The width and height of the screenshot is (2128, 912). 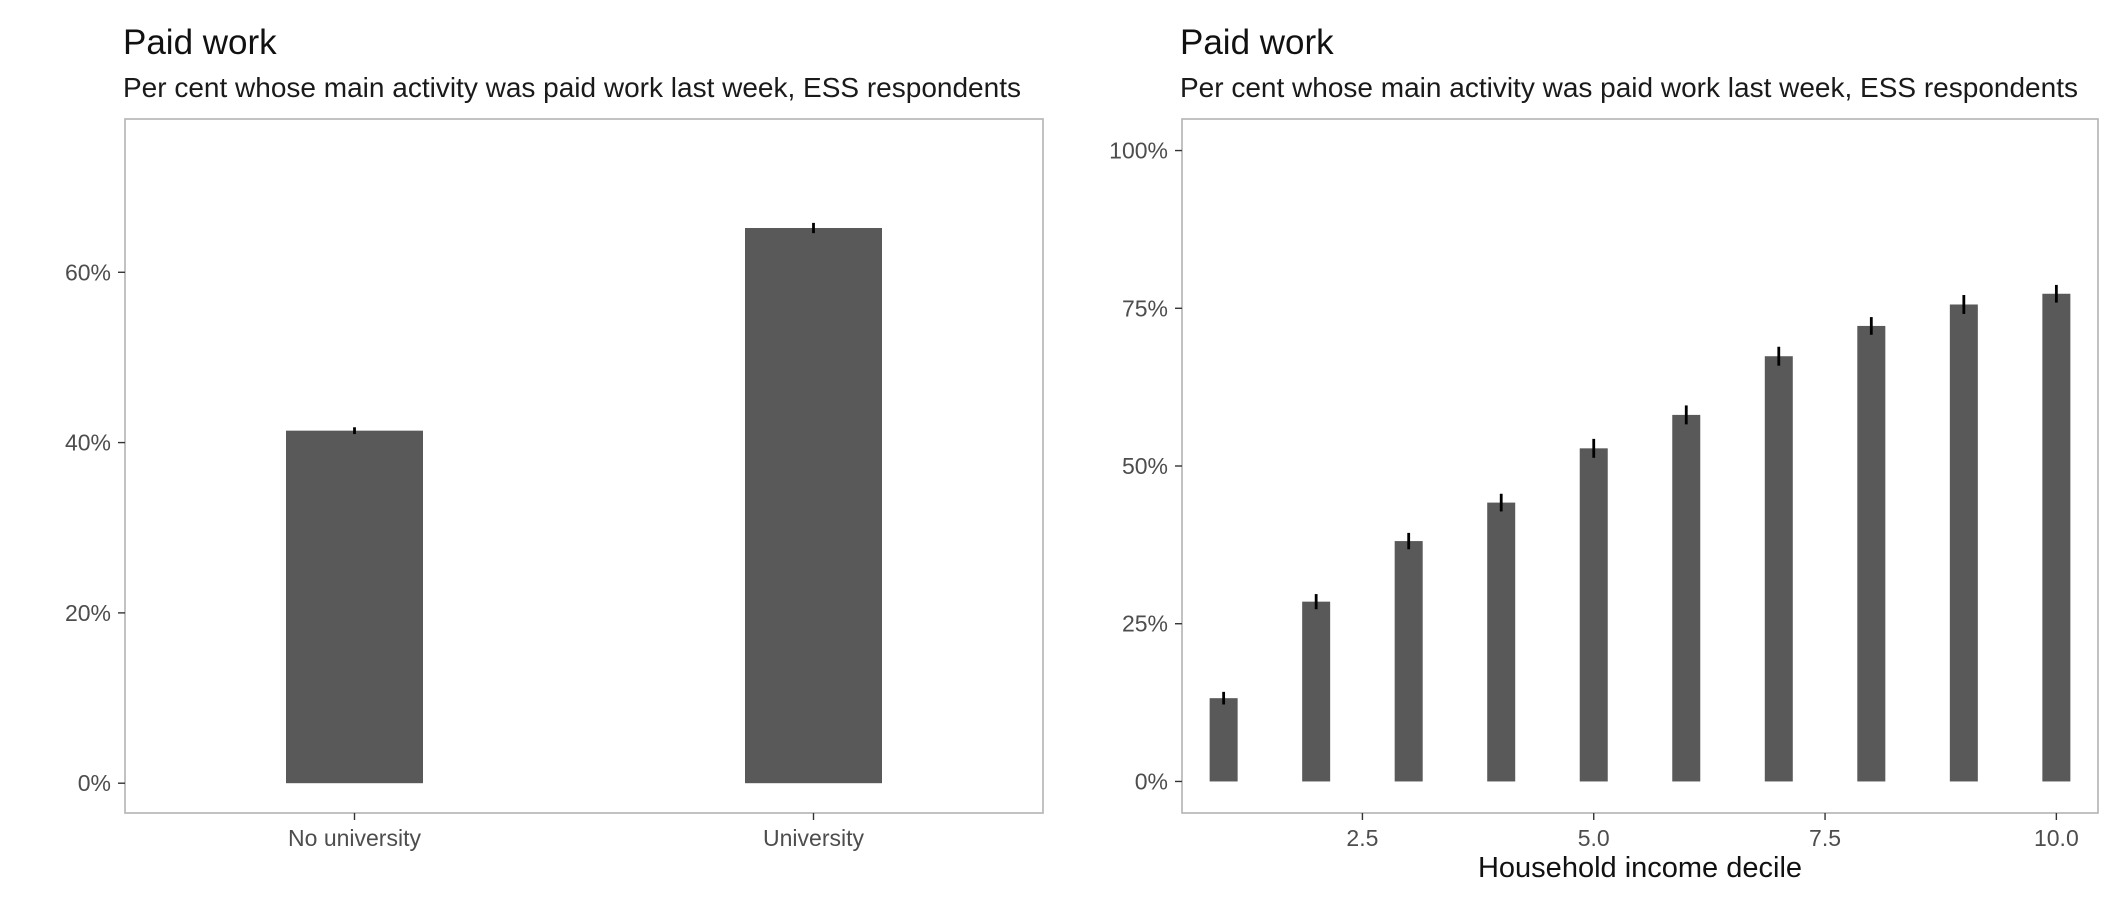 I want to click on x-tick-label: No university, so click(x=354, y=838).